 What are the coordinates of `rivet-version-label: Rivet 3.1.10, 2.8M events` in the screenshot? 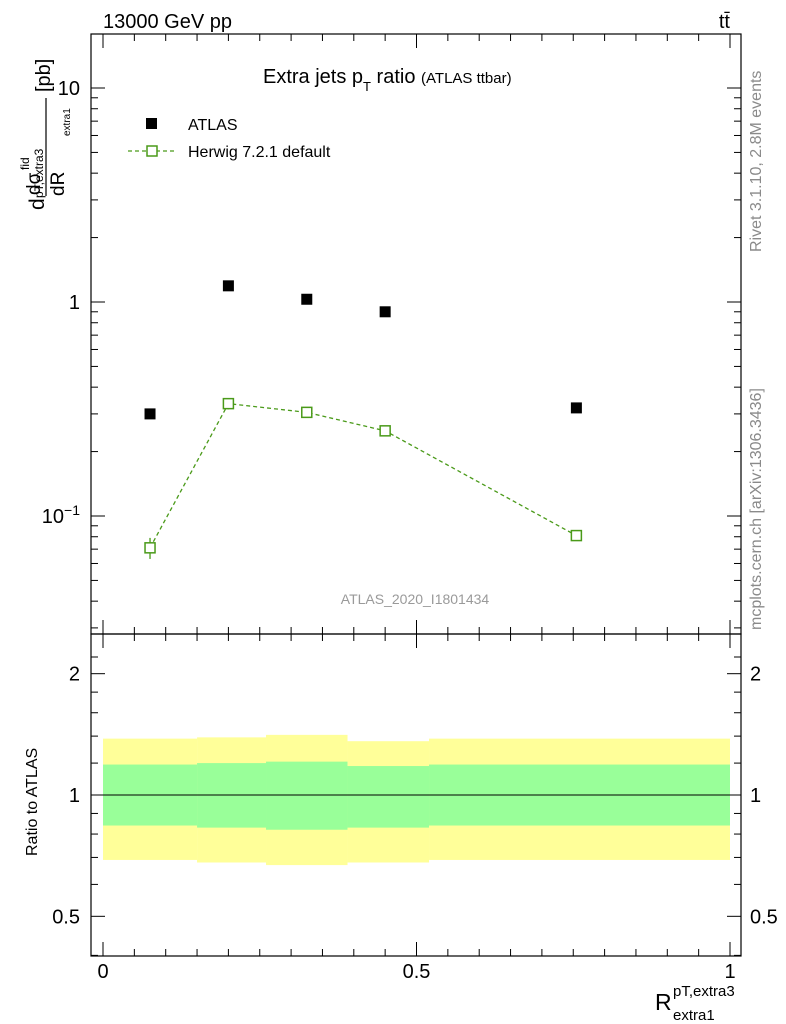 It's located at (756, 161).